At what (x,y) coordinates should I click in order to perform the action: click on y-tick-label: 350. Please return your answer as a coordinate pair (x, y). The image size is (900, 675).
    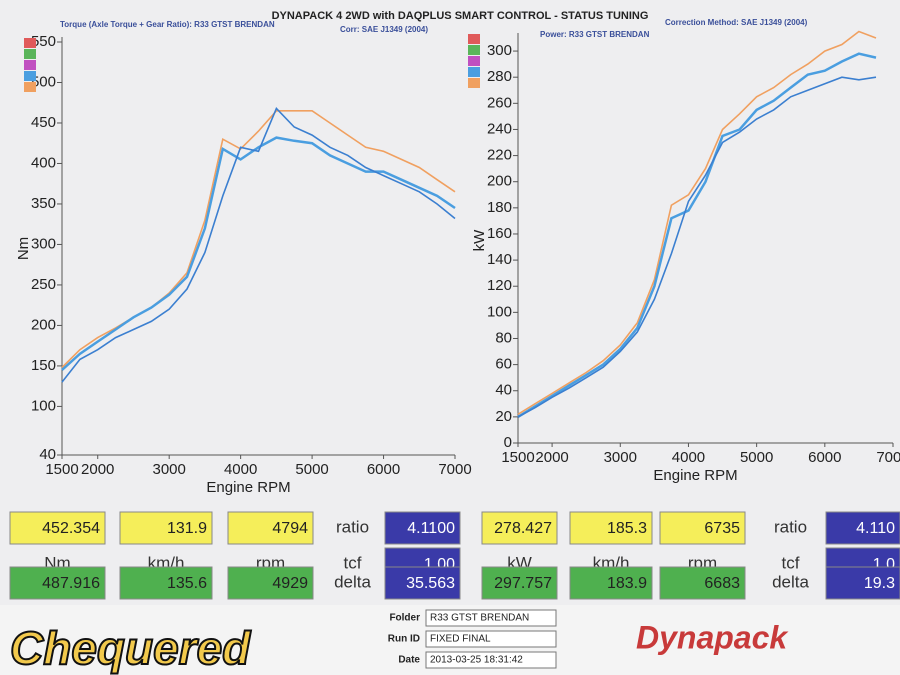
    Looking at the image, I should click on (43, 203).